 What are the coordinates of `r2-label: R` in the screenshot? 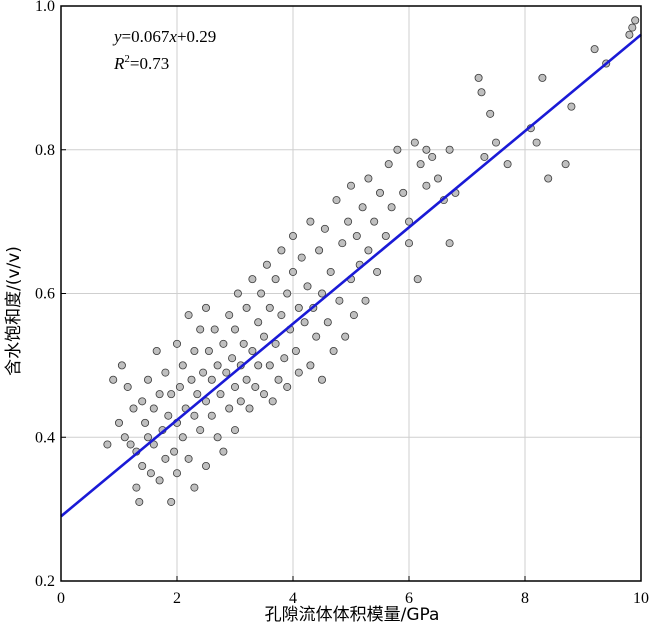 It's located at (119, 63).